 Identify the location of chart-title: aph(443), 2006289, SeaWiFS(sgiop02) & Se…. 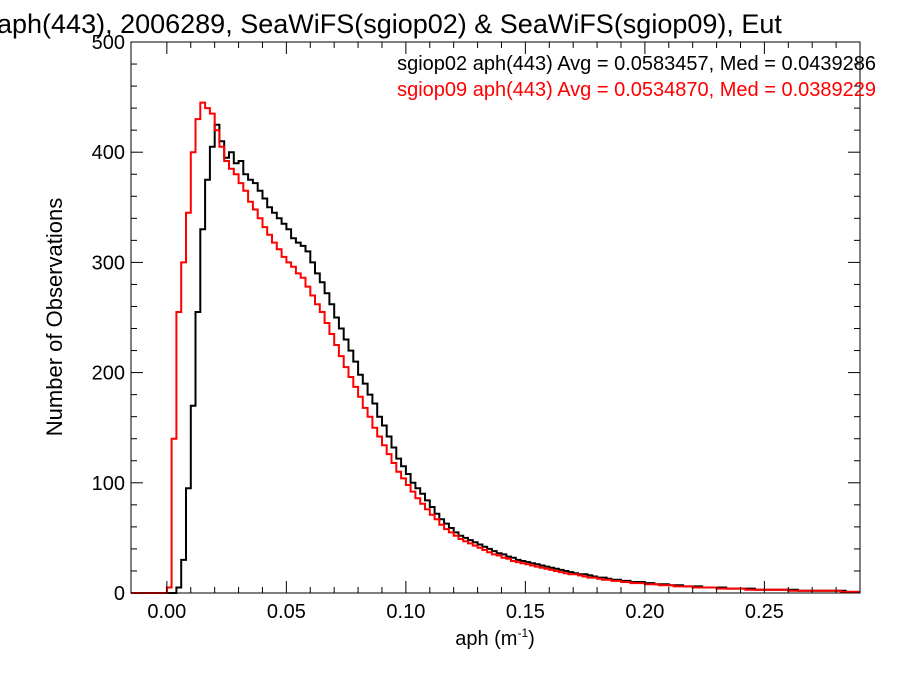
(391, 24).